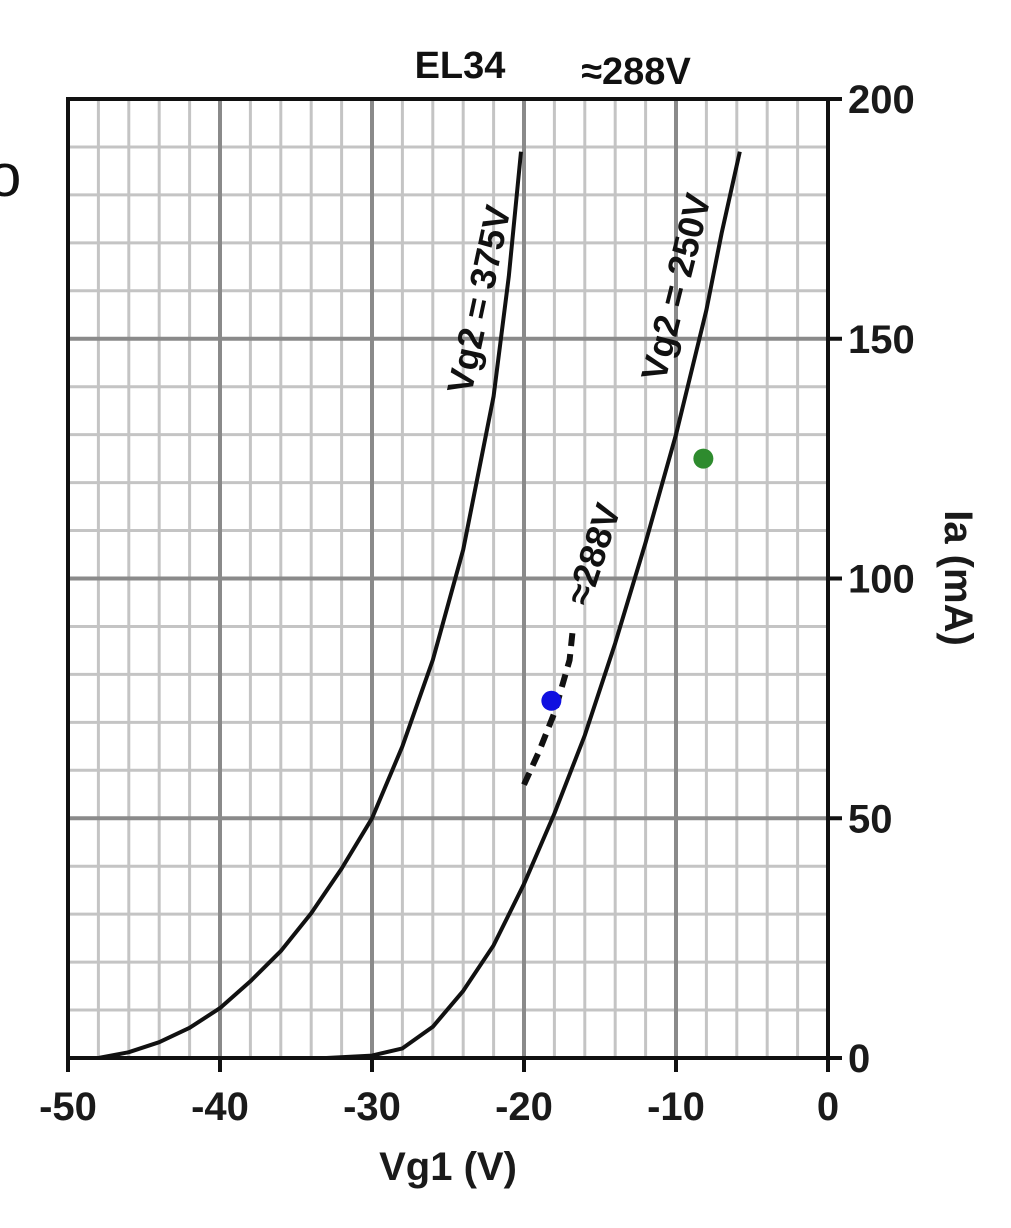  I want to click on y-tick-label: 200, so click(881, 100).